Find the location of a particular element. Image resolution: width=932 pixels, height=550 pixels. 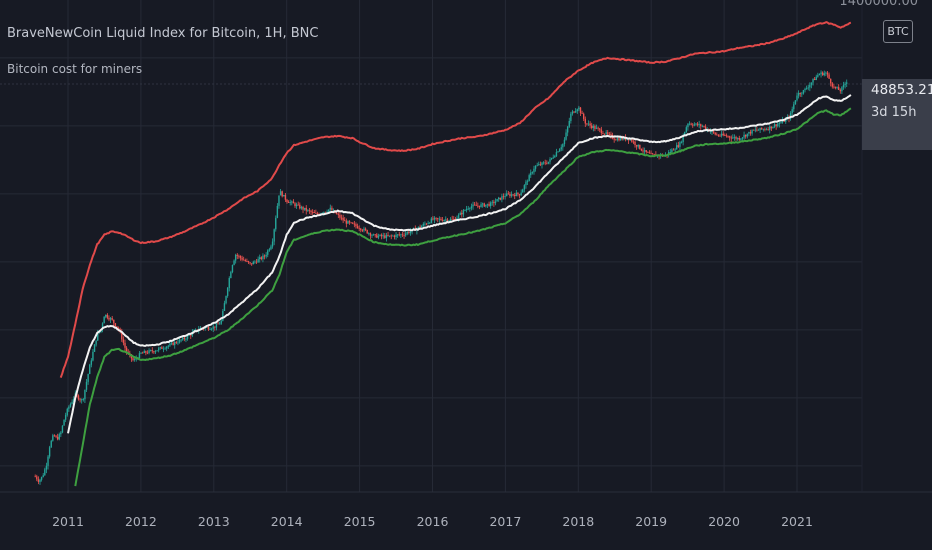

x-tick-label: 2019 is located at coordinates (651, 521).